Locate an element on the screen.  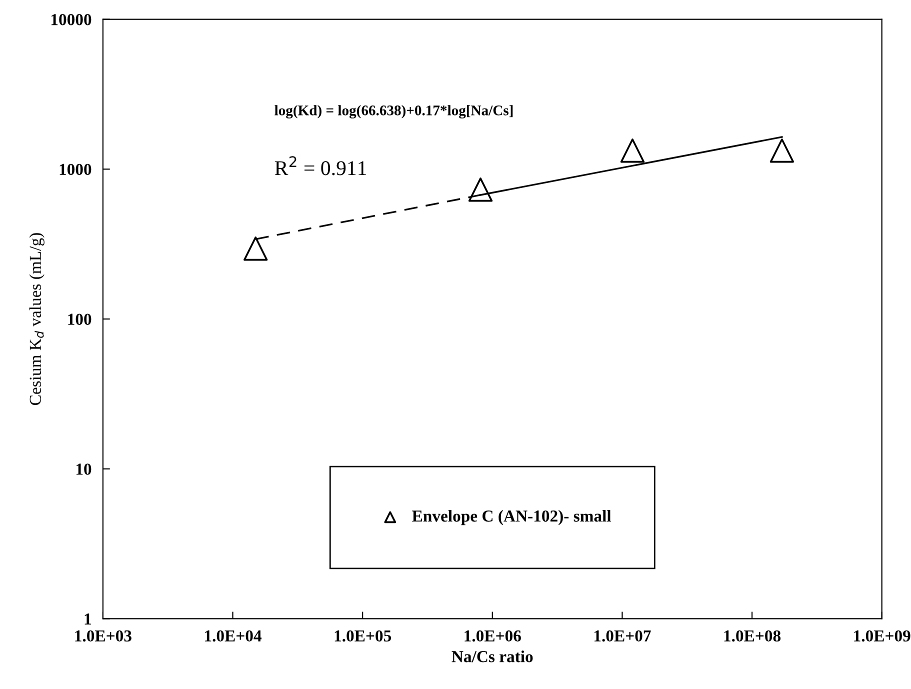
x-axis-title: Na/Cs ratio is located at coordinates (492, 656).